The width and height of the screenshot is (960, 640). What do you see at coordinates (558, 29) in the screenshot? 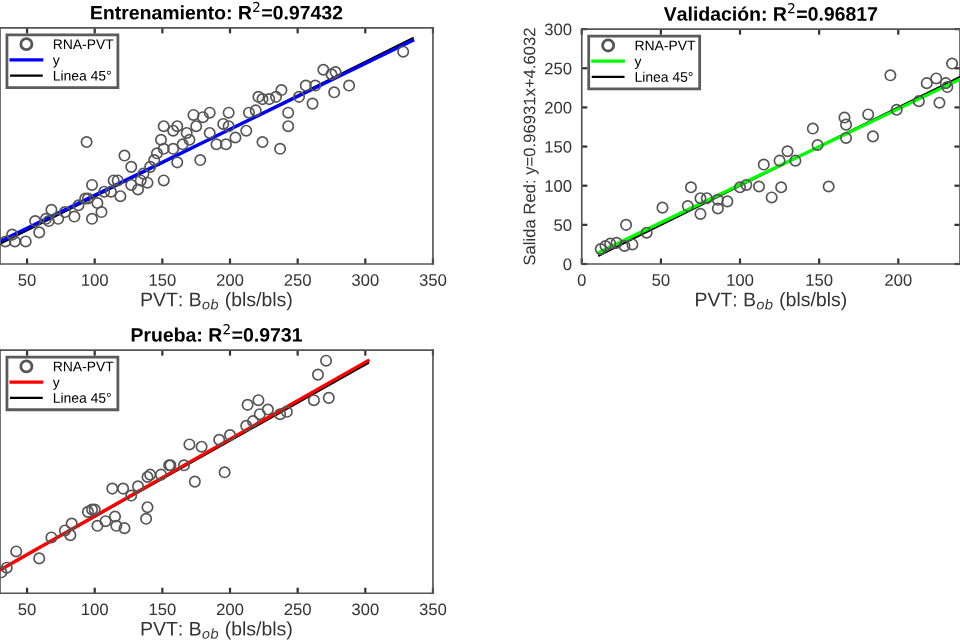
I see `y-tick-label: 300` at bounding box center [558, 29].